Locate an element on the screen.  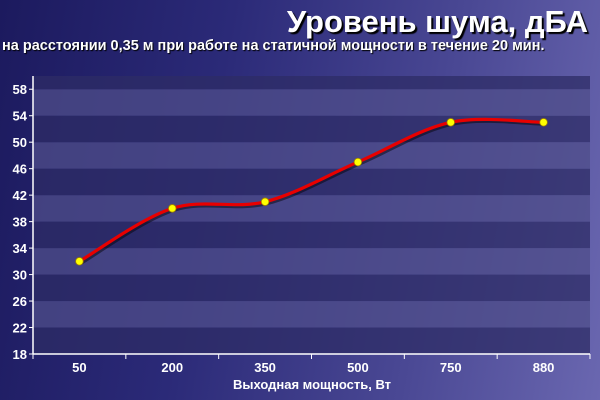
x-tick-label: 50 is located at coordinates (79, 367).